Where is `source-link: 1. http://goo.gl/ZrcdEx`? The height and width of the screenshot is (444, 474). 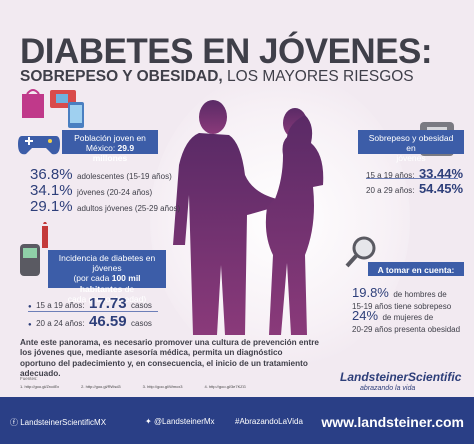
source-link: 1. http://goo.gl/ZrcdEx is located at coordinates (40, 386).